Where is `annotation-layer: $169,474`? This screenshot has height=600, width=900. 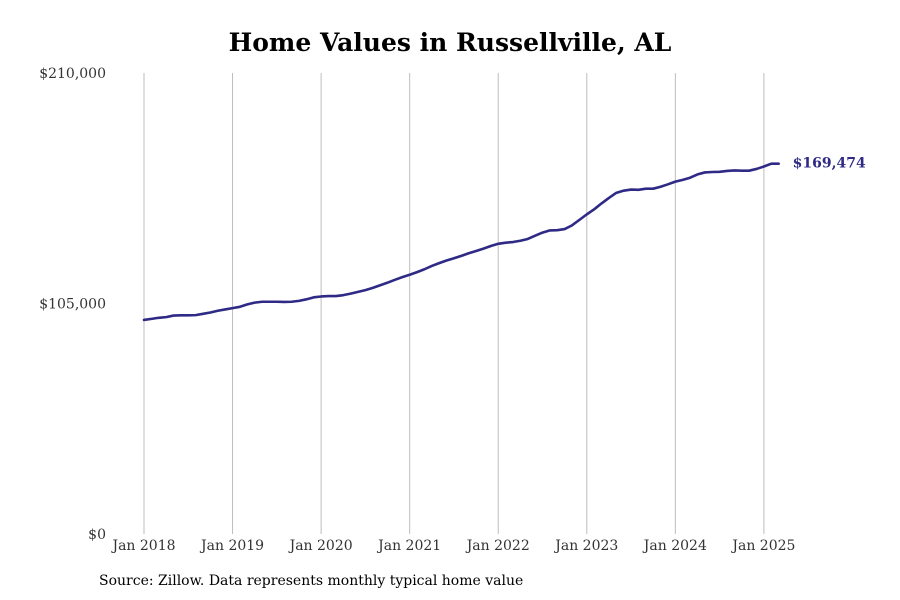 annotation-layer: $169,474 is located at coordinates (829, 164).